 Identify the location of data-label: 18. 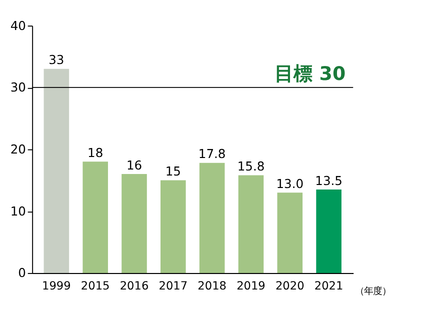
(96, 153).